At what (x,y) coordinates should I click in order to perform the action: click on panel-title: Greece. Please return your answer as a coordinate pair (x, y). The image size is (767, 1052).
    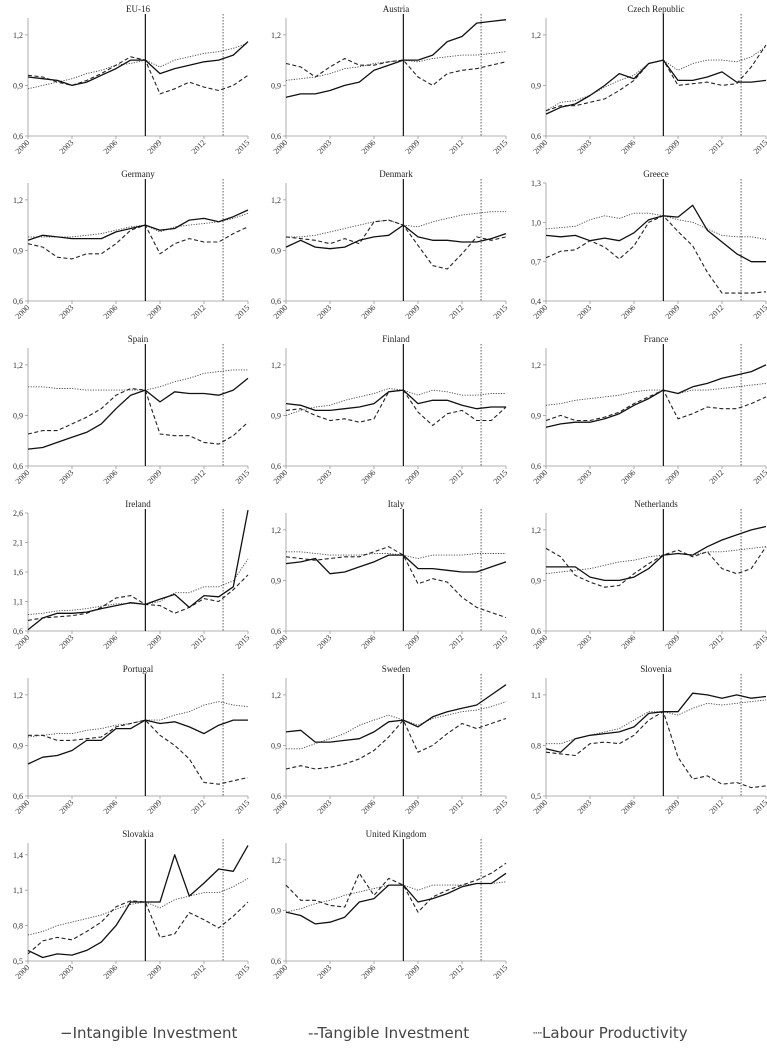
    Looking at the image, I should click on (655, 174).